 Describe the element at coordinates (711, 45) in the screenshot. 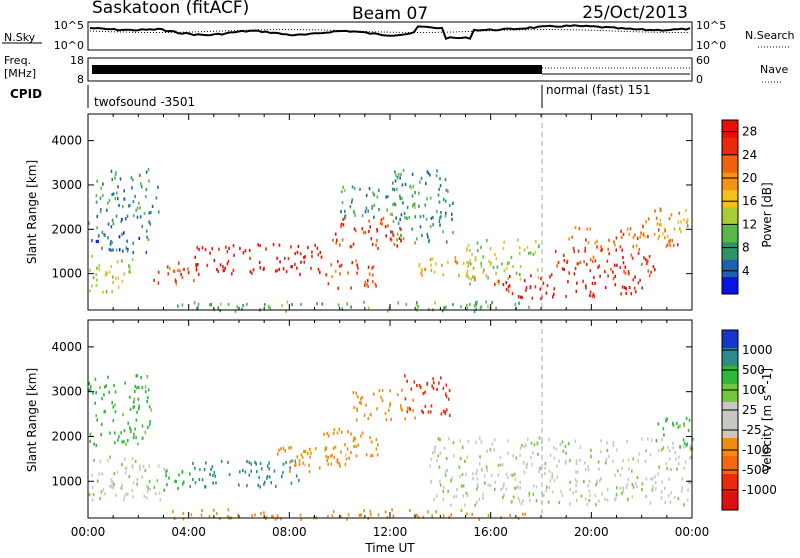

I see `noise-right-tick-bottom: 10^0` at that location.